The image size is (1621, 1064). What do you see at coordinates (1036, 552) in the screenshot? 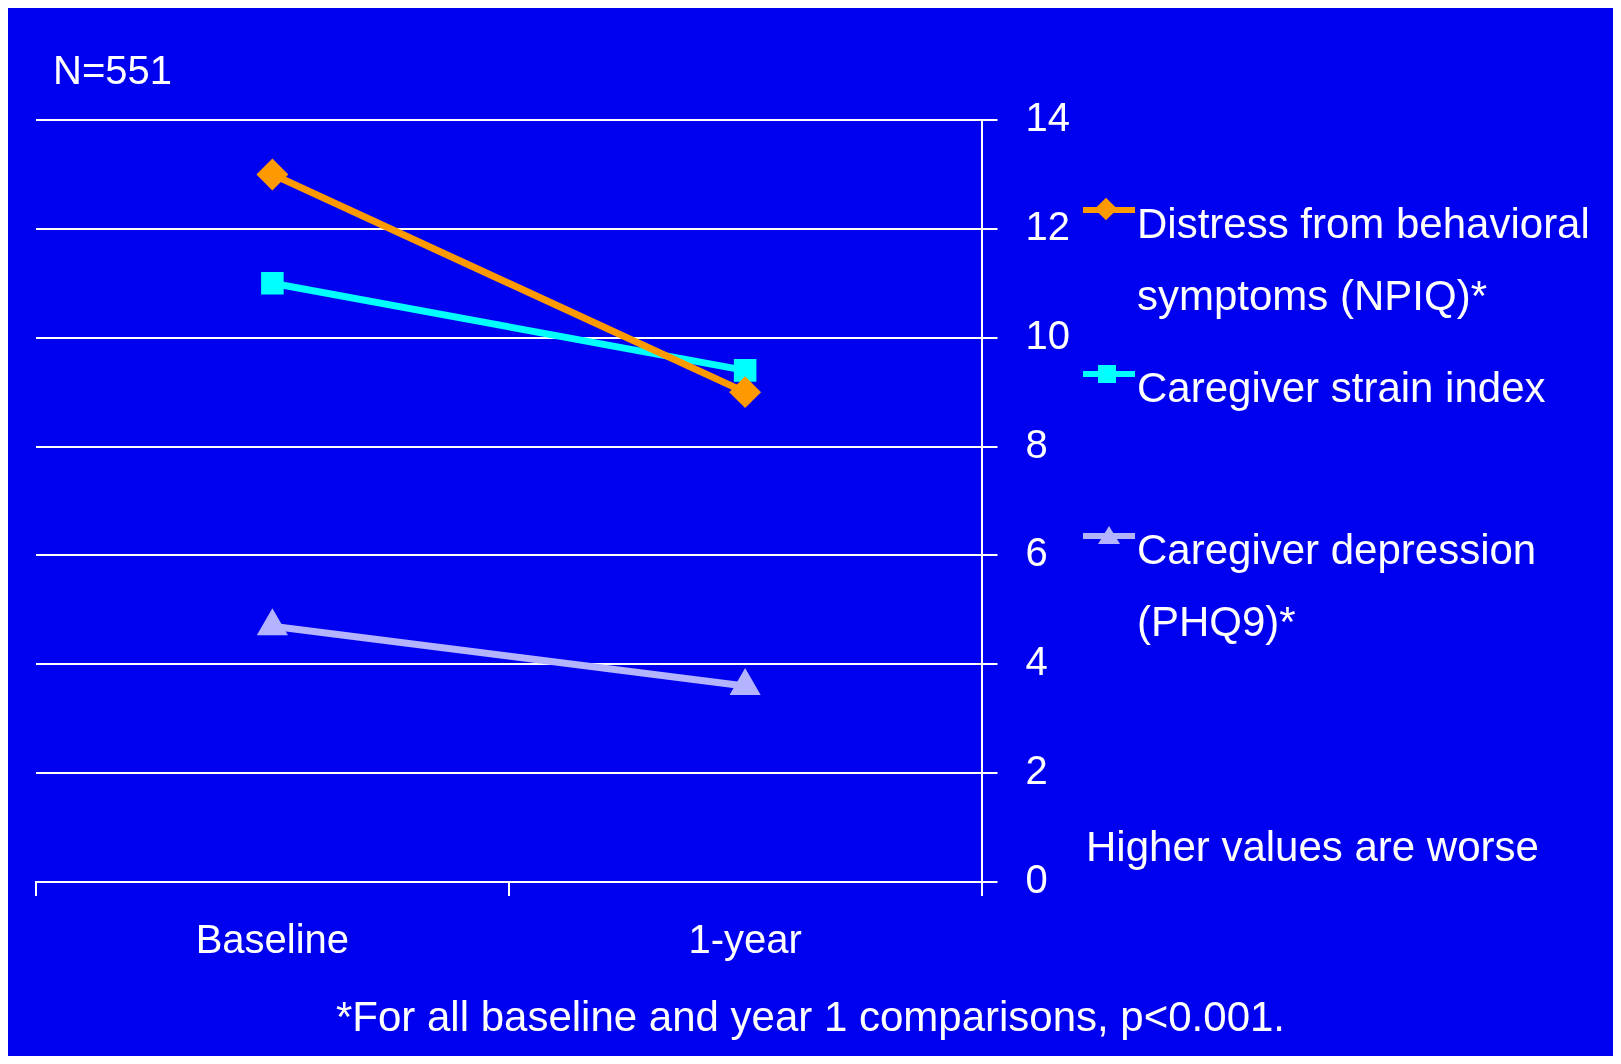
I see `y-tick-label: 6` at bounding box center [1036, 552].